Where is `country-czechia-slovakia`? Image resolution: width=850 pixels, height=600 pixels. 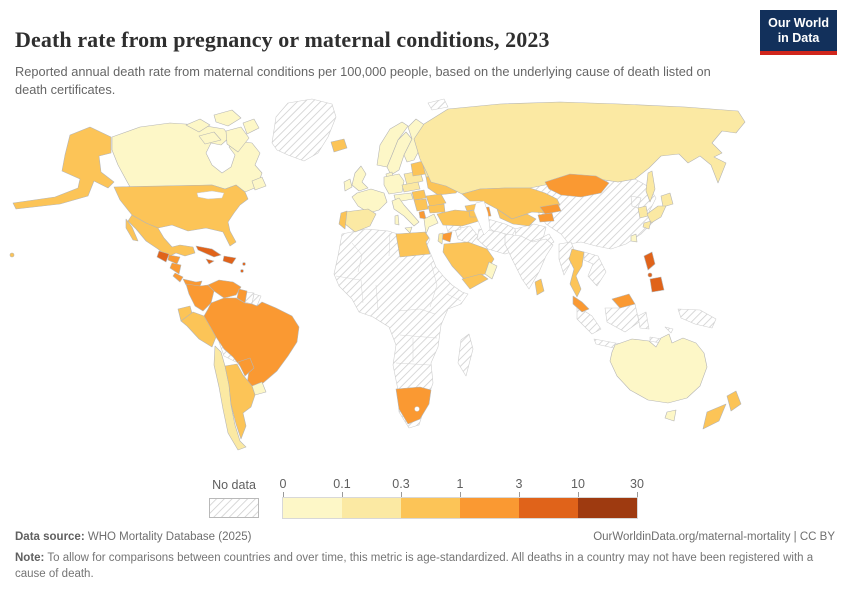 country-czechia-slovakia is located at coordinates (411, 187).